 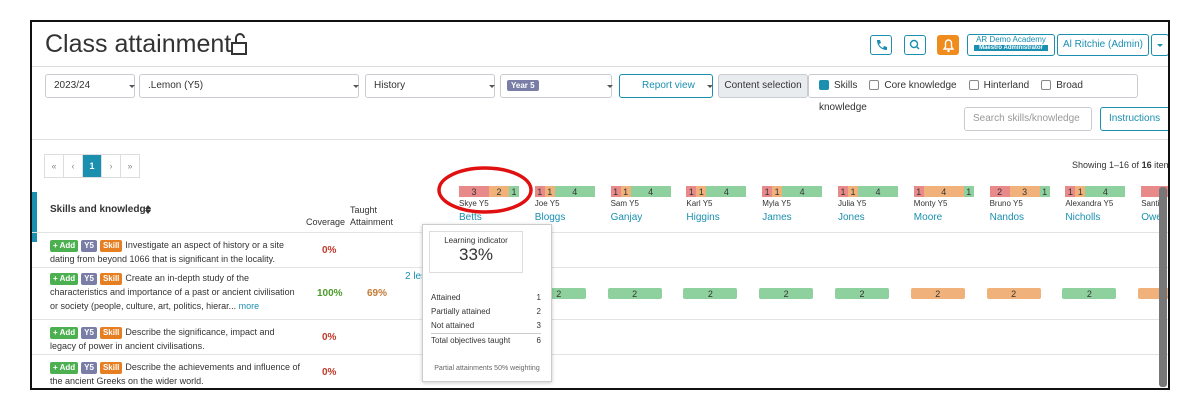 What do you see at coordinates (249, 86) in the screenshot?
I see `class-select: .Lemon (Y5)` at bounding box center [249, 86].